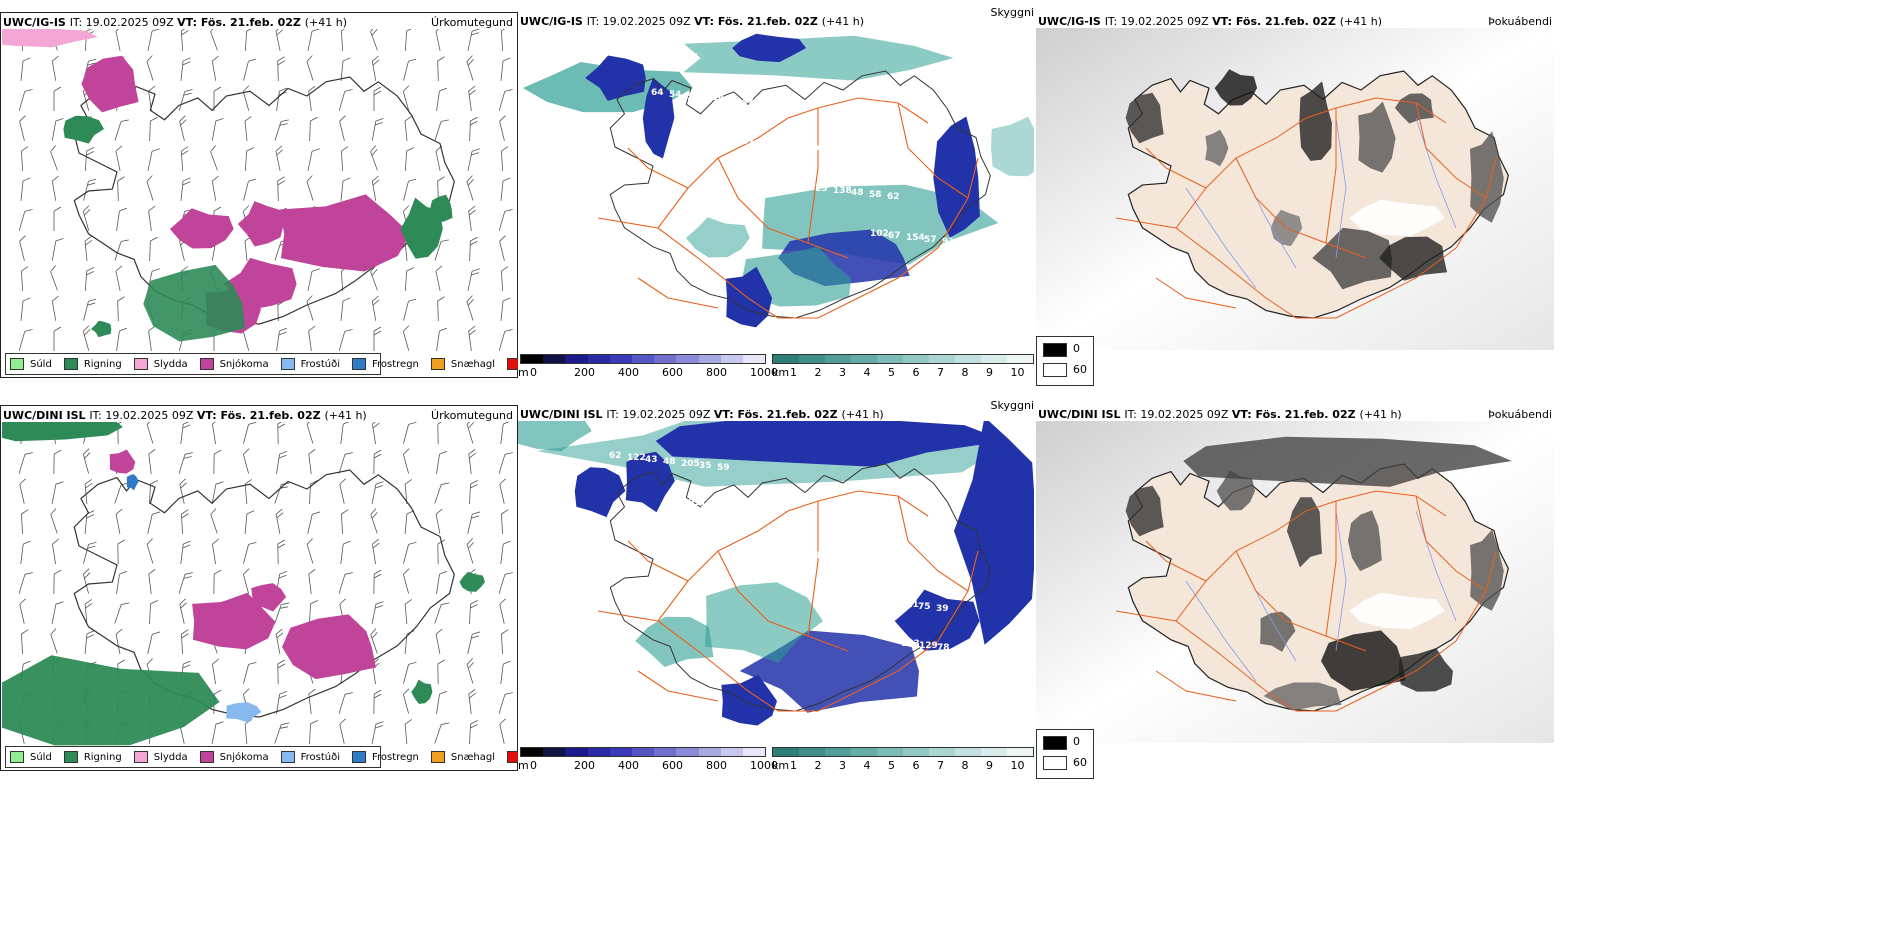  Describe the element at coordinates (1065, 754) in the screenshot. I see `fog-index-legend: 0 60` at that location.